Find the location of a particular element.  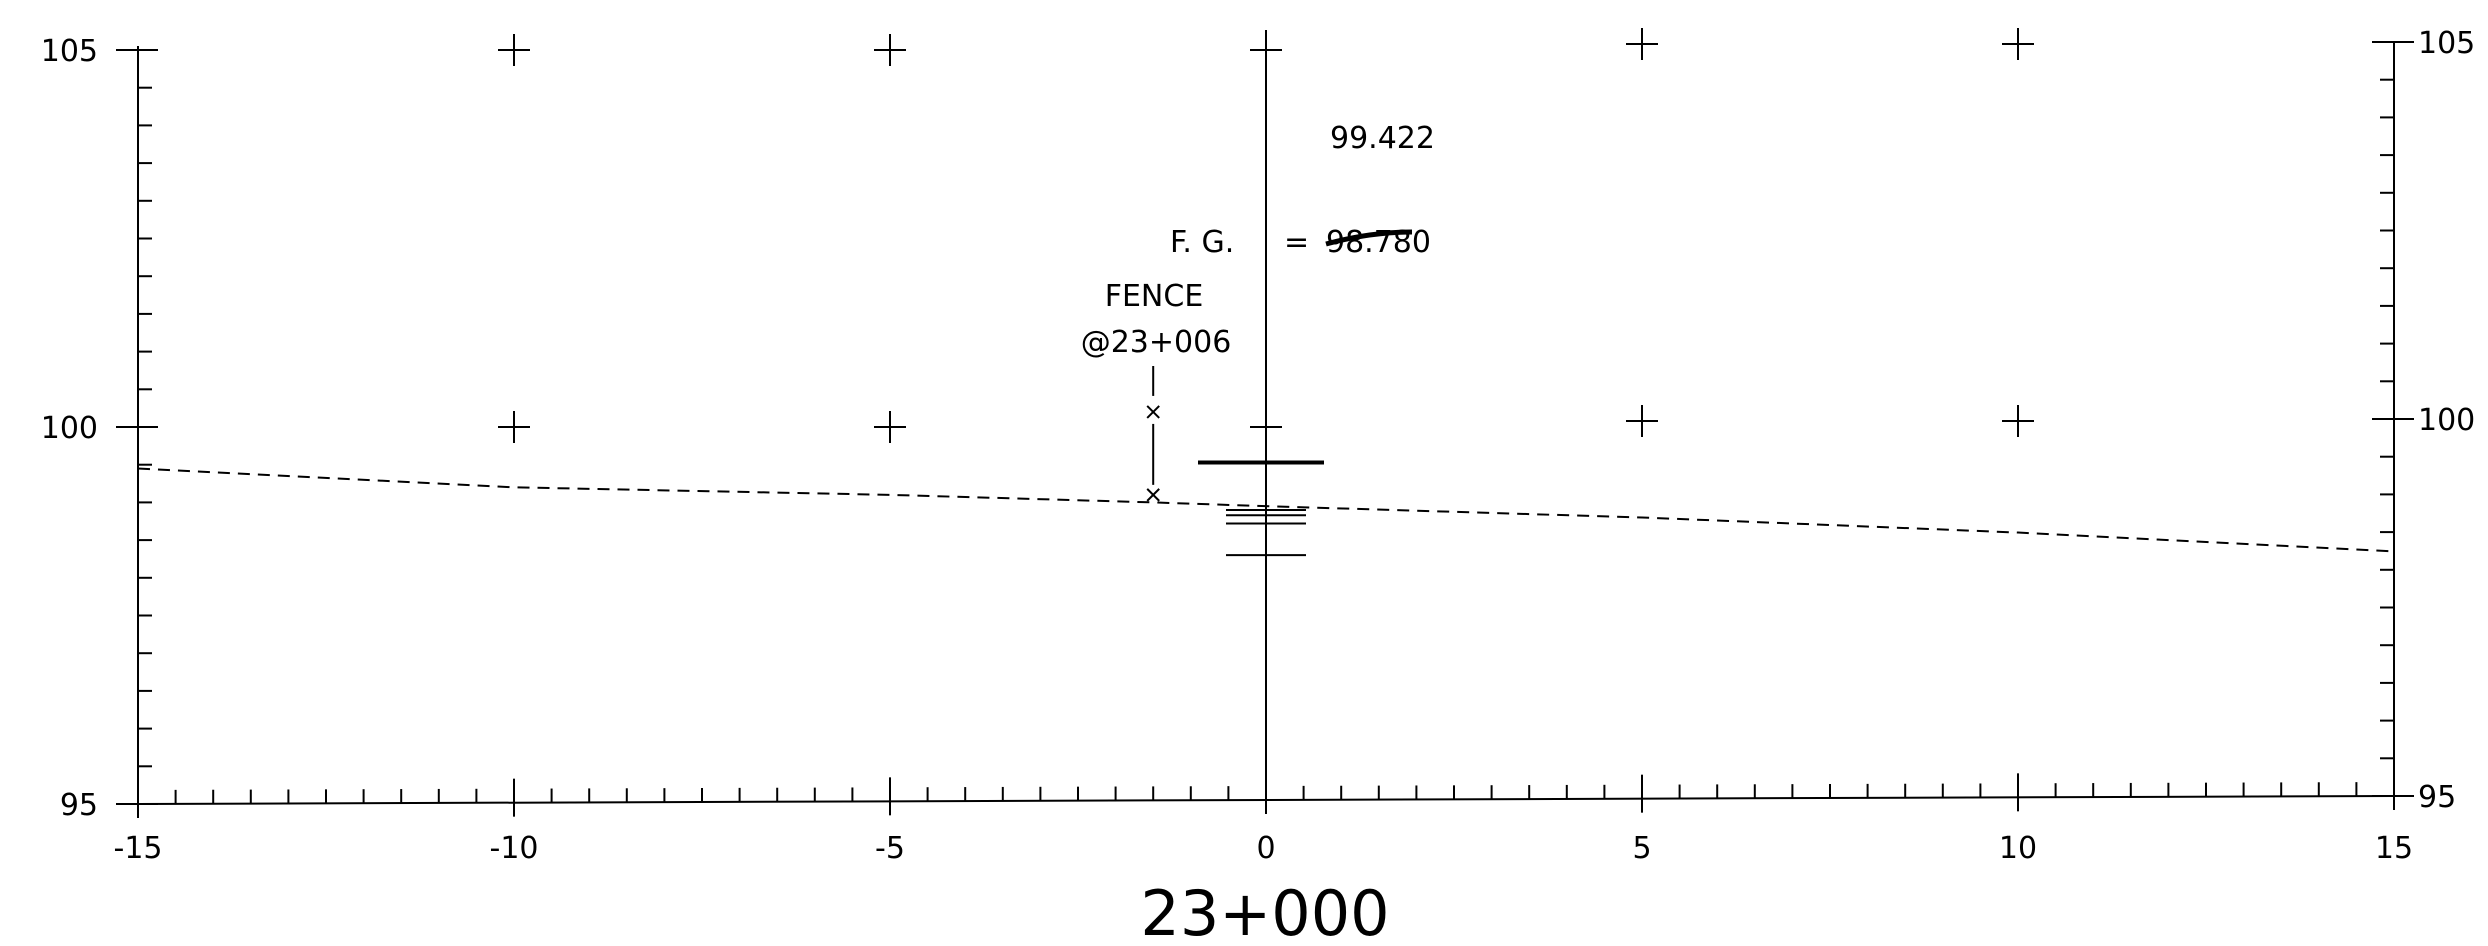

fg-value-struck: 98.780 is located at coordinates (1378, 242).